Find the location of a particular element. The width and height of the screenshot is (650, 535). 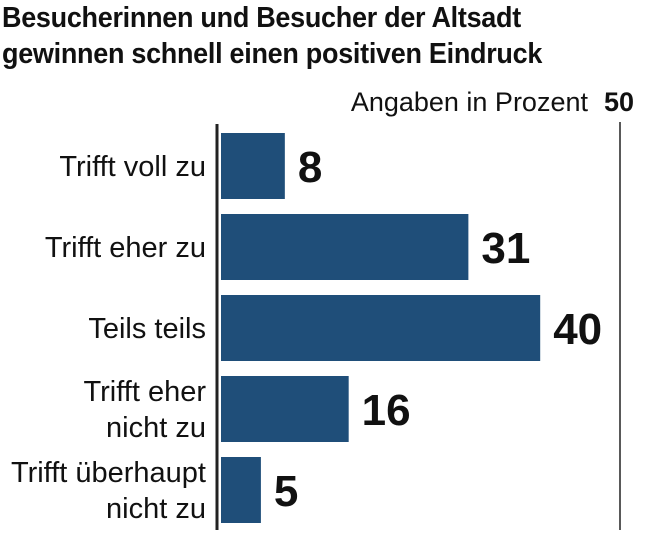

value-label-0: 8 is located at coordinates (310, 167).